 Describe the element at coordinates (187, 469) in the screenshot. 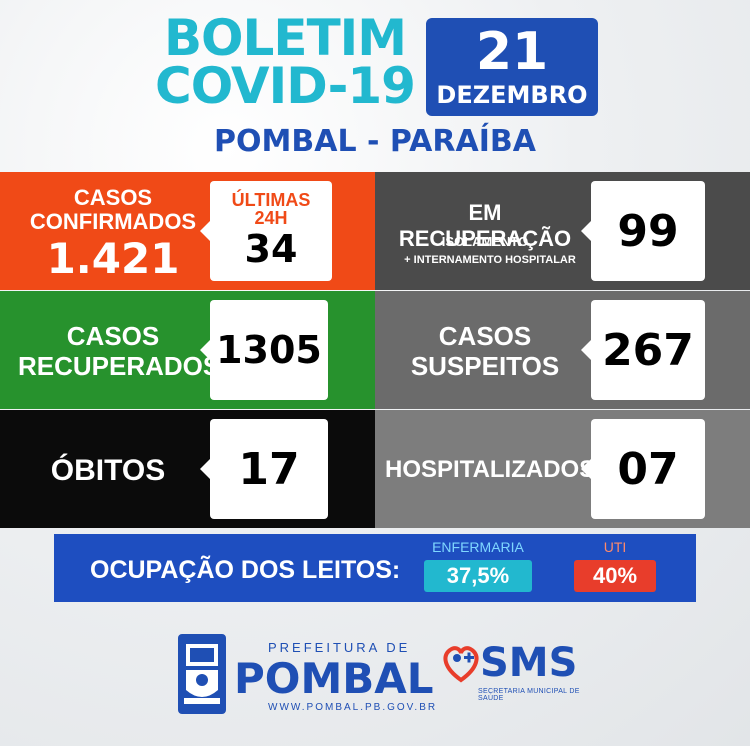

I see `deaths-panel: ÓBITOS 17` at that location.